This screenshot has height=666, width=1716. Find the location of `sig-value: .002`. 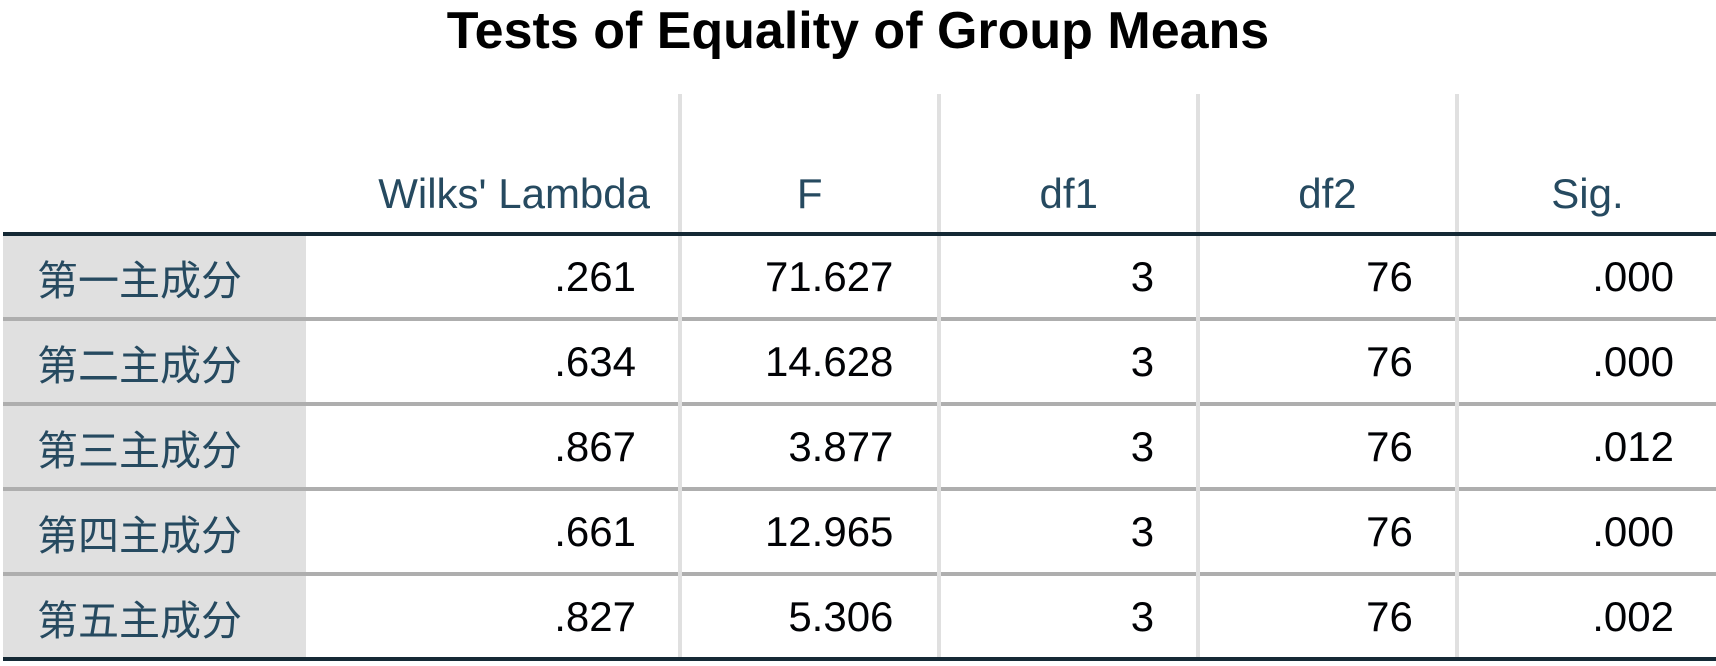

sig-value: .002 is located at coordinates (1585, 616).